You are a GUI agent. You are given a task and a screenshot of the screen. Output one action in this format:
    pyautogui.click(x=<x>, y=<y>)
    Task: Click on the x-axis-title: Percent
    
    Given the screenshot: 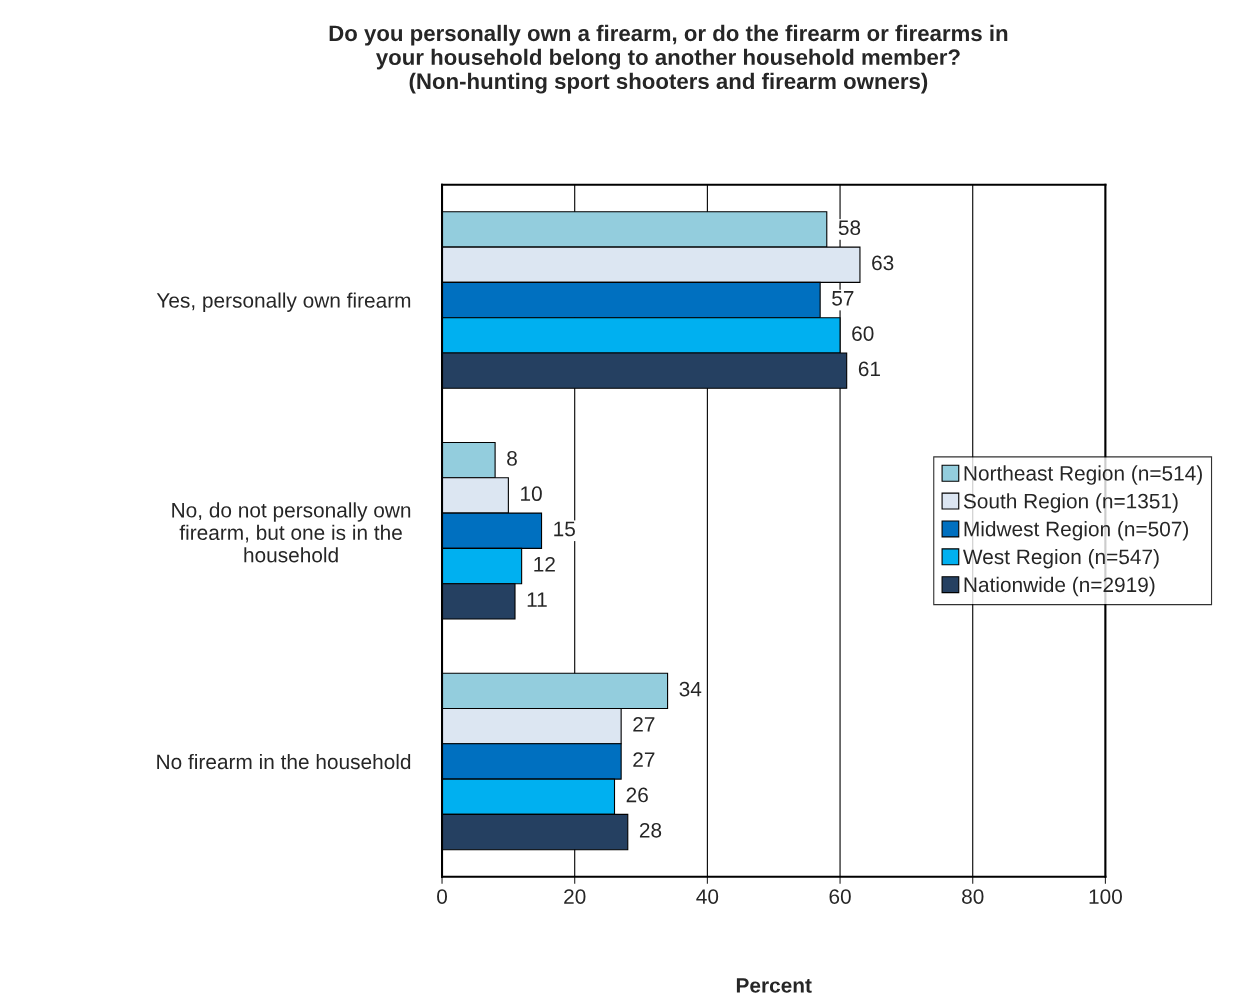 What is the action you would take?
    pyautogui.click(x=774, y=985)
    